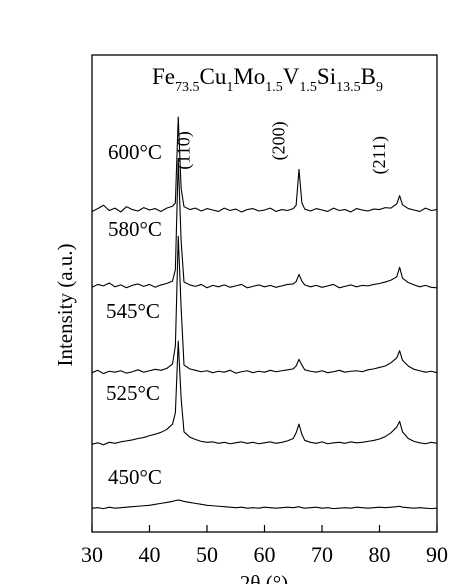  What do you see at coordinates (379, 155) in the screenshot?
I see `peak-annotation: (211)` at bounding box center [379, 155].